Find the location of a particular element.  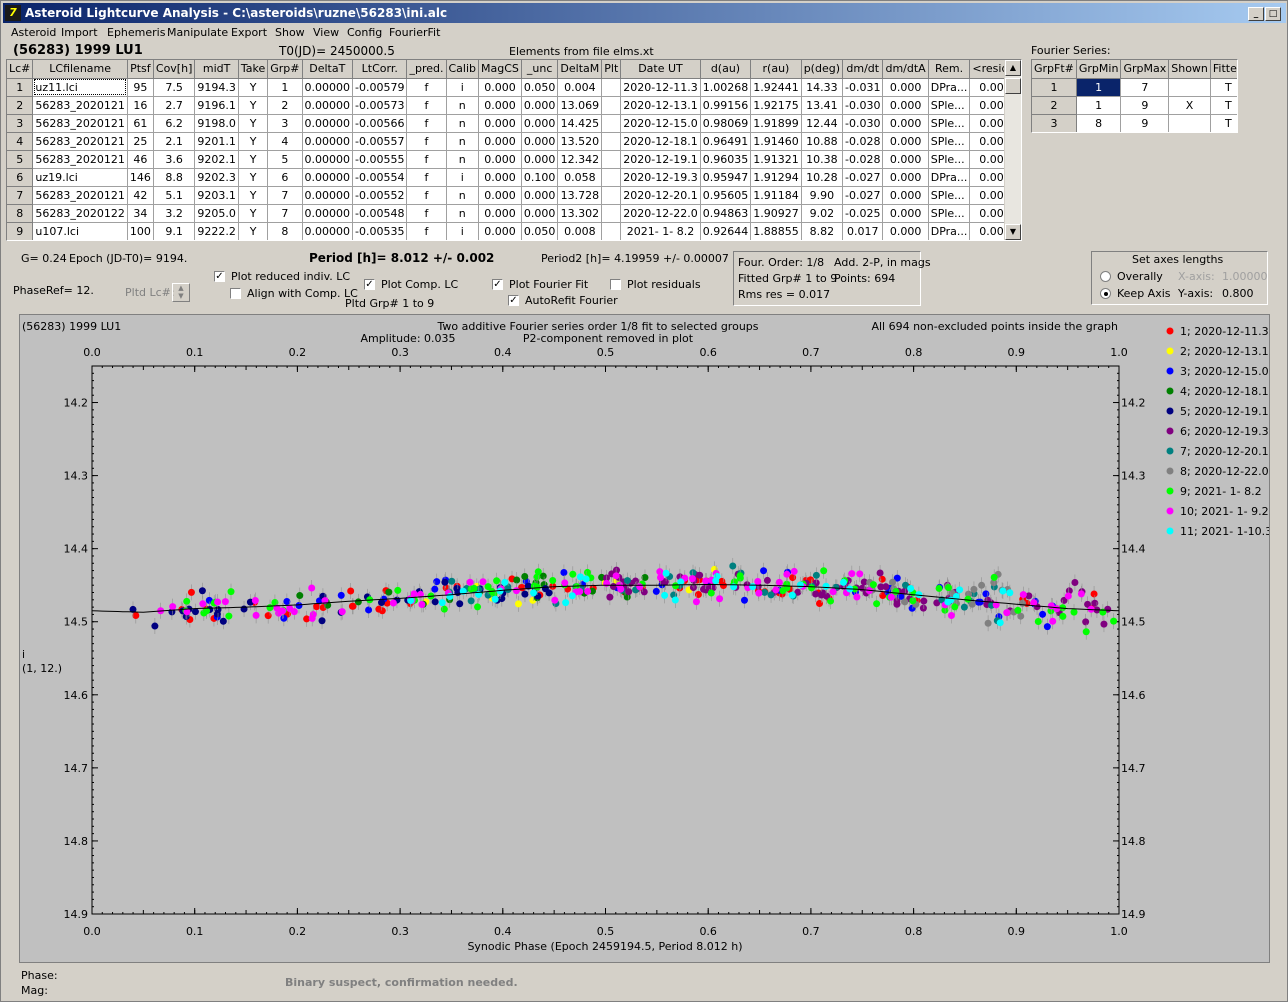

overally-radio is located at coordinates (1105, 276).